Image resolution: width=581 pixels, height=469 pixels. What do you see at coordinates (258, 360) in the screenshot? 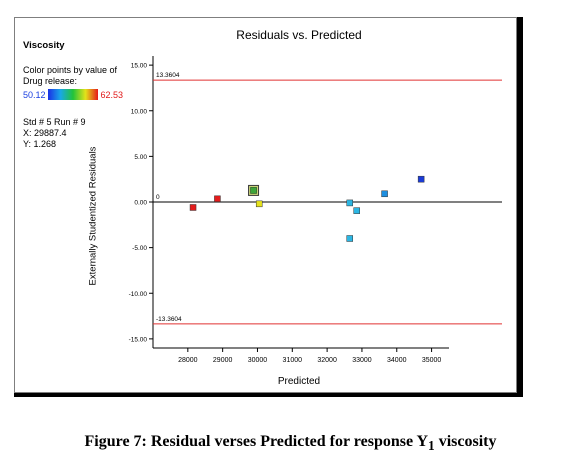
I see `x-tick-label: 30000` at bounding box center [258, 360].